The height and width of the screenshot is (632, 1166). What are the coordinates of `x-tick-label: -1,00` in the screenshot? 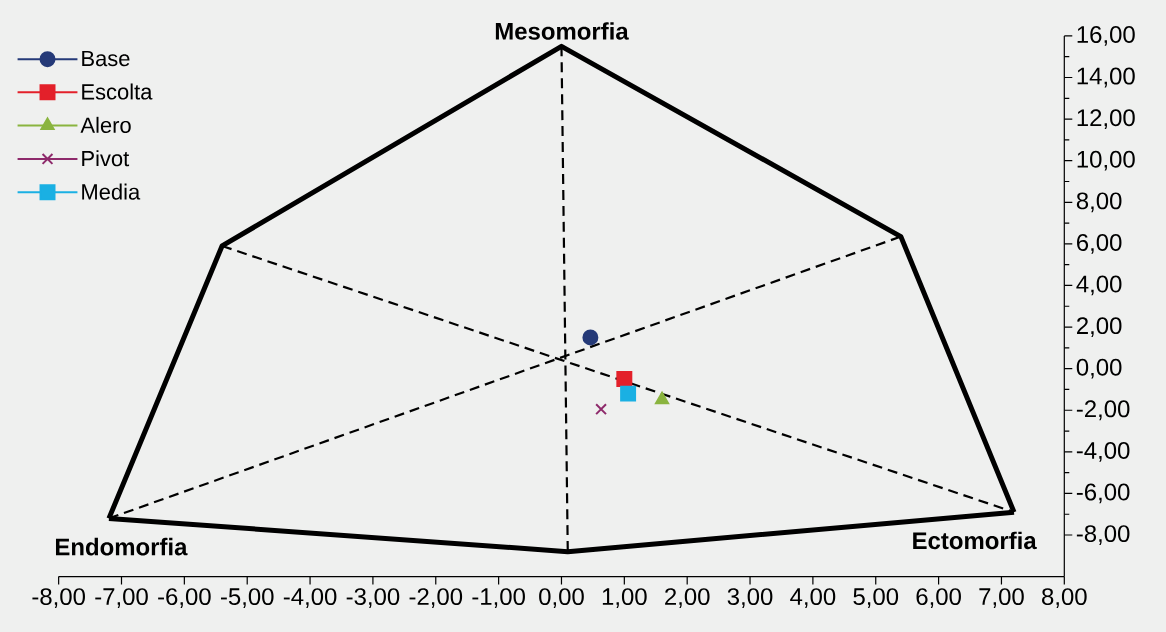 It's located at (498, 597).